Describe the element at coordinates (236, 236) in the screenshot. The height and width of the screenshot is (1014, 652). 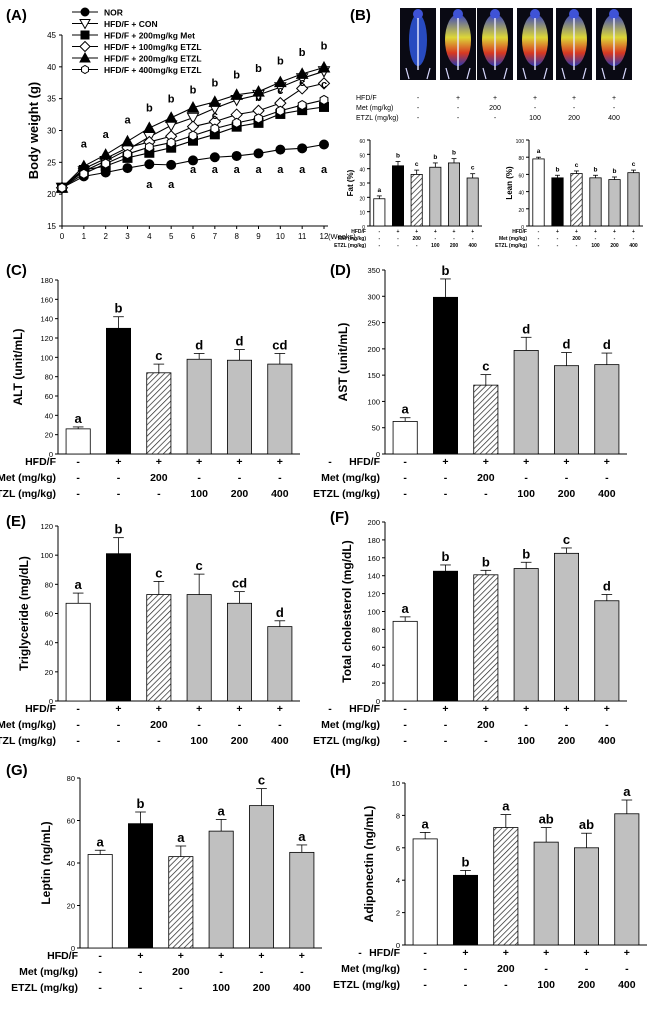
I see `x-tick-label: 8` at that location.